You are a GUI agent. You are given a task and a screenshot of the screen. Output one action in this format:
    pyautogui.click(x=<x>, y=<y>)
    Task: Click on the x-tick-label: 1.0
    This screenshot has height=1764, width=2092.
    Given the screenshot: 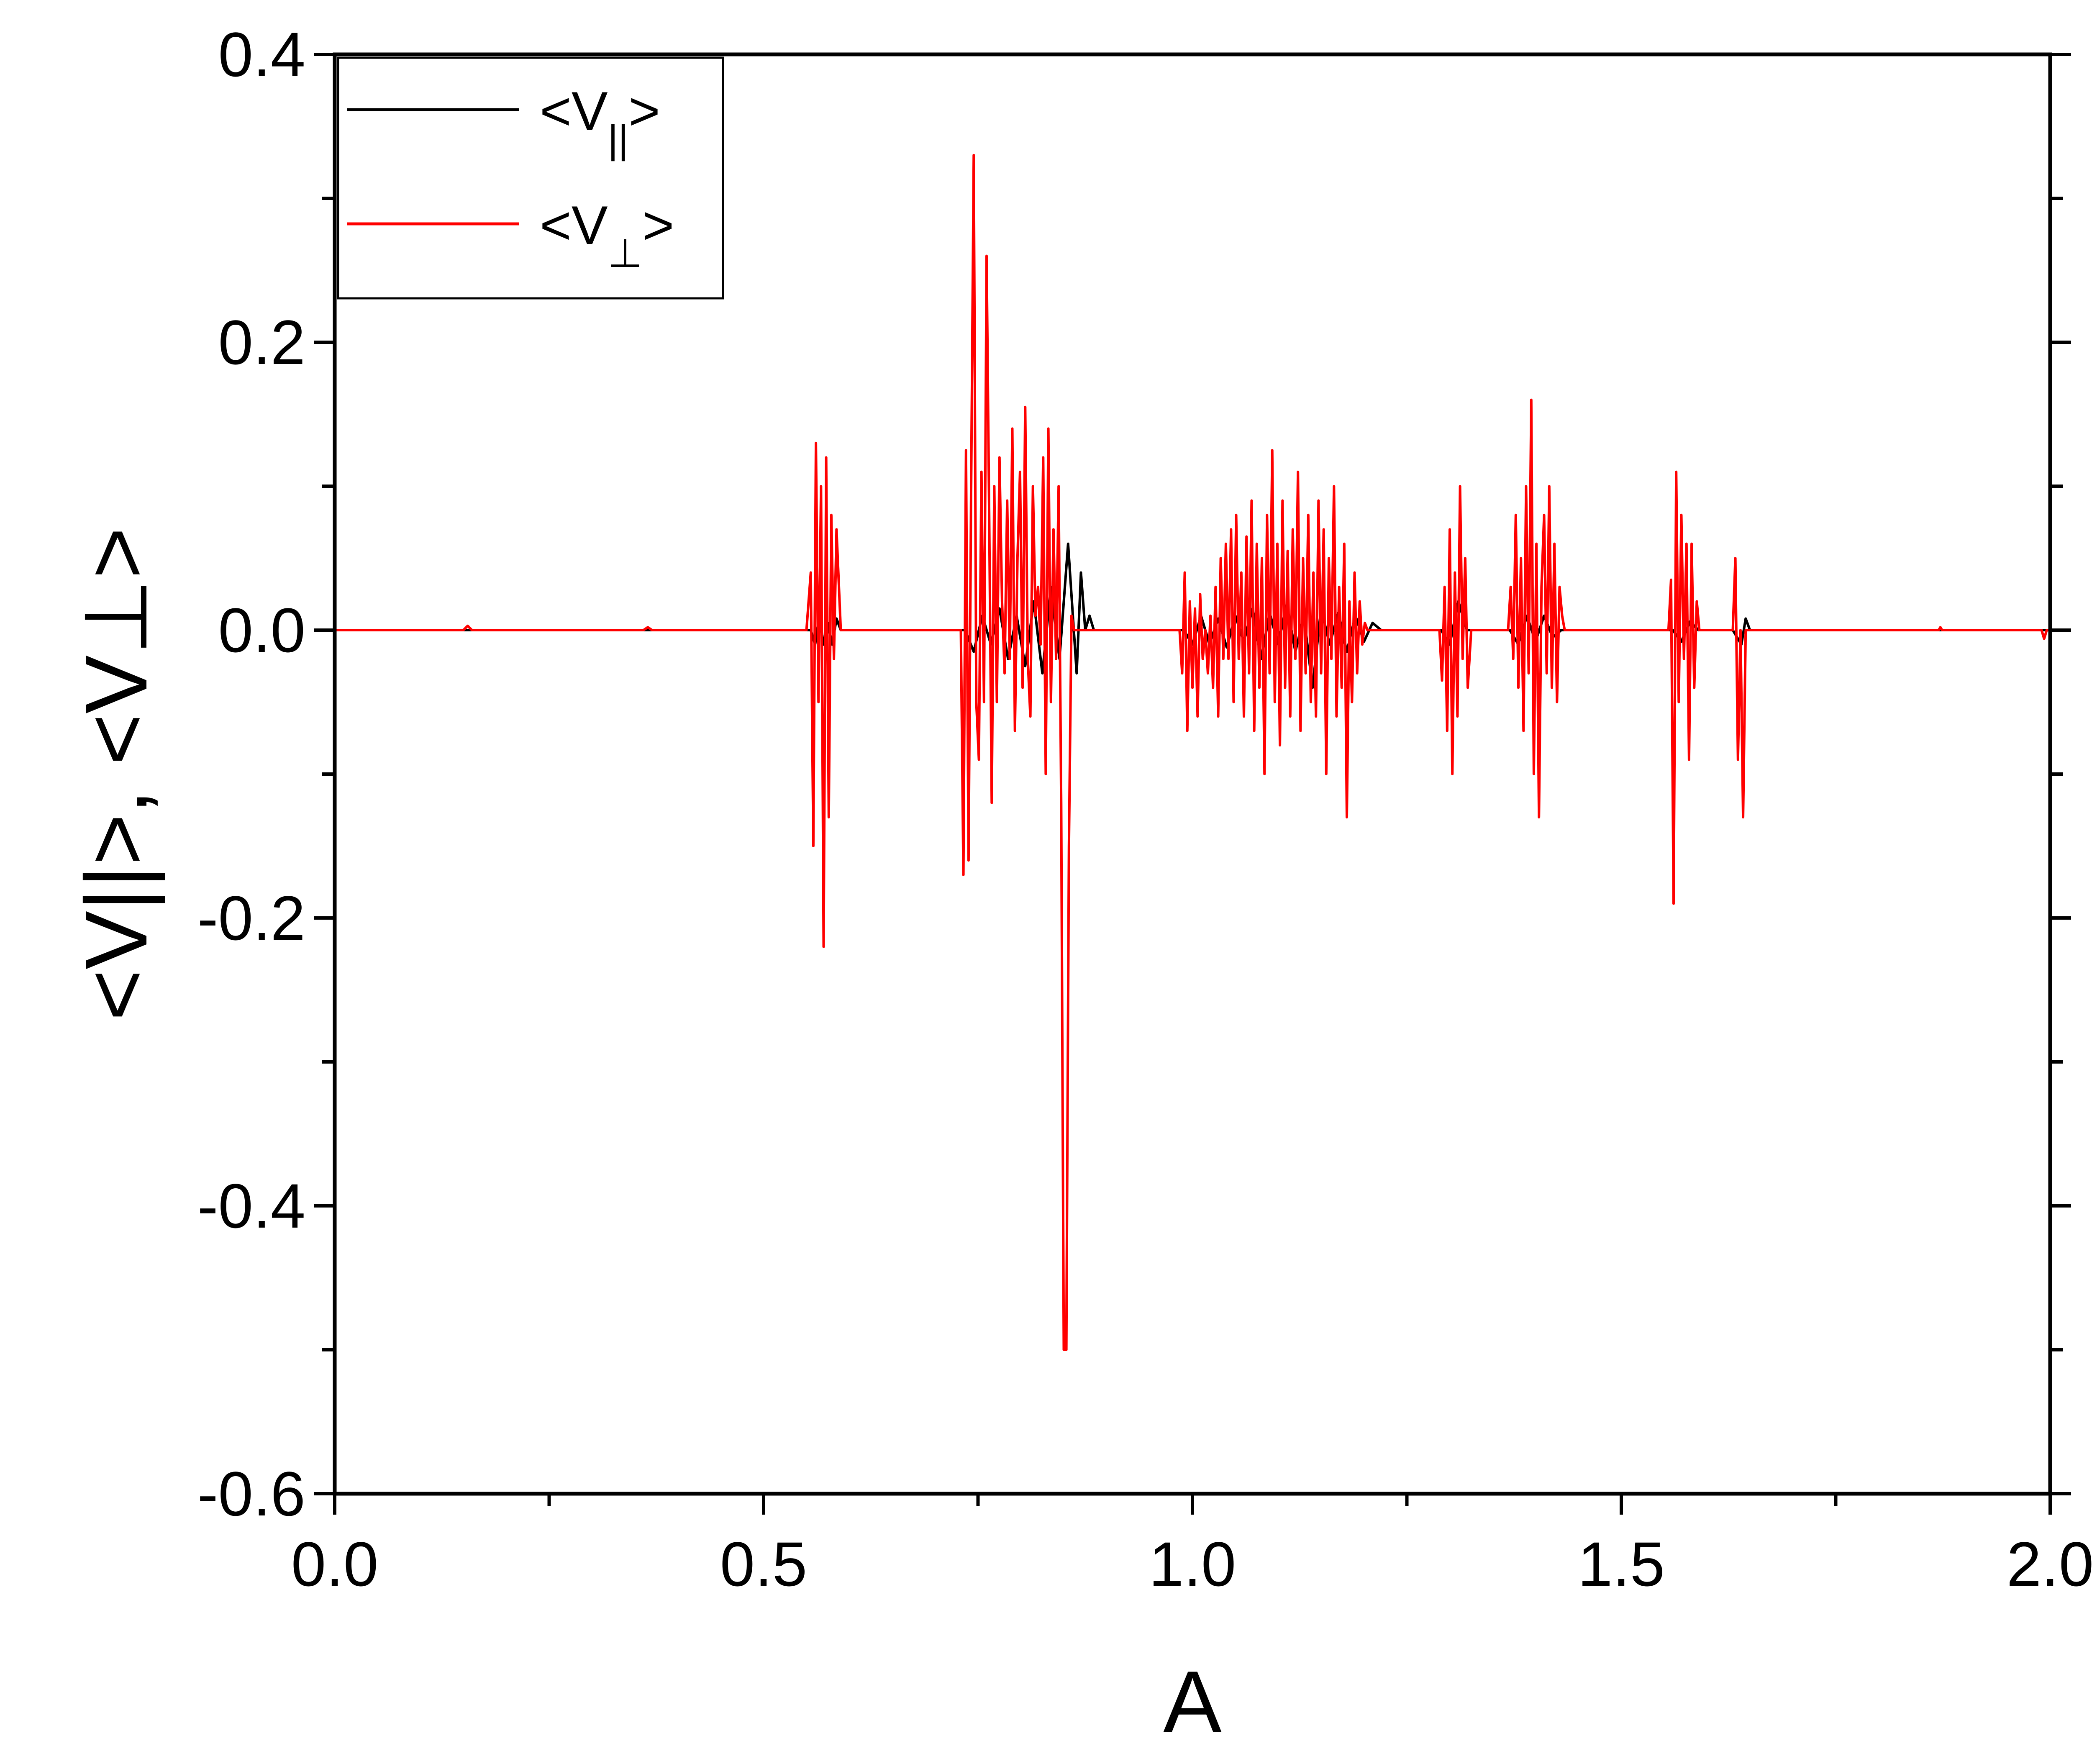 What is the action you would take?
    pyautogui.click(x=1192, y=1564)
    